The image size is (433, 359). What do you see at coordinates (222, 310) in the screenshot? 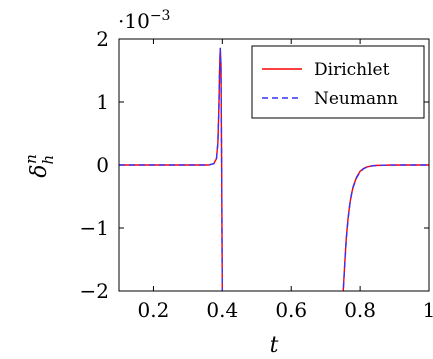
I see `x-tick-label: 0.4` at bounding box center [222, 310].